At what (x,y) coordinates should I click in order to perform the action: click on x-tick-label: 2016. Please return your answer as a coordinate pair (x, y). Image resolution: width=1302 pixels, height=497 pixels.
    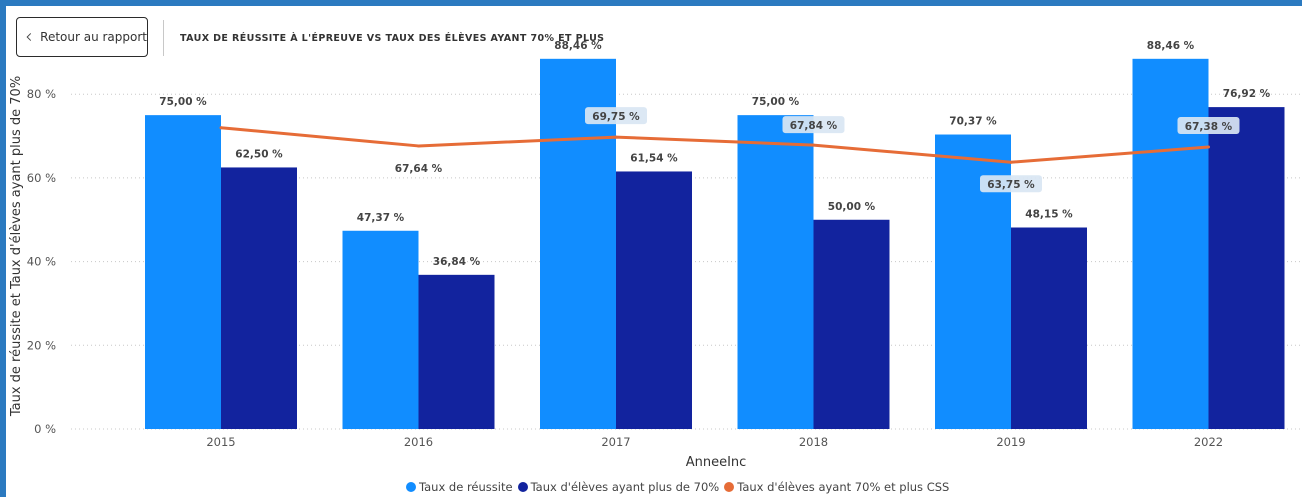
    Looking at the image, I should click on (418, 442).